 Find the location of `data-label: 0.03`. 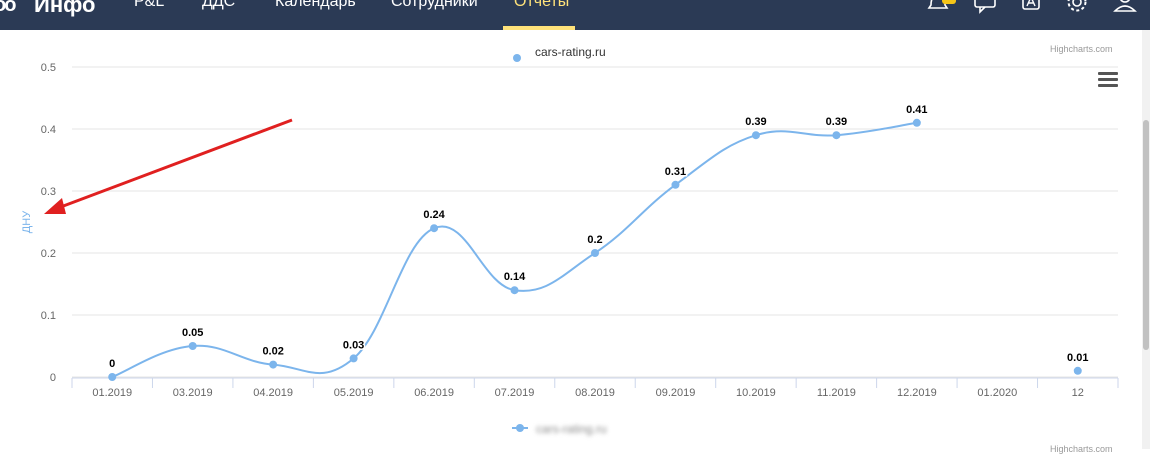

data-label: 0.03 is located at coordinates (353, 345).